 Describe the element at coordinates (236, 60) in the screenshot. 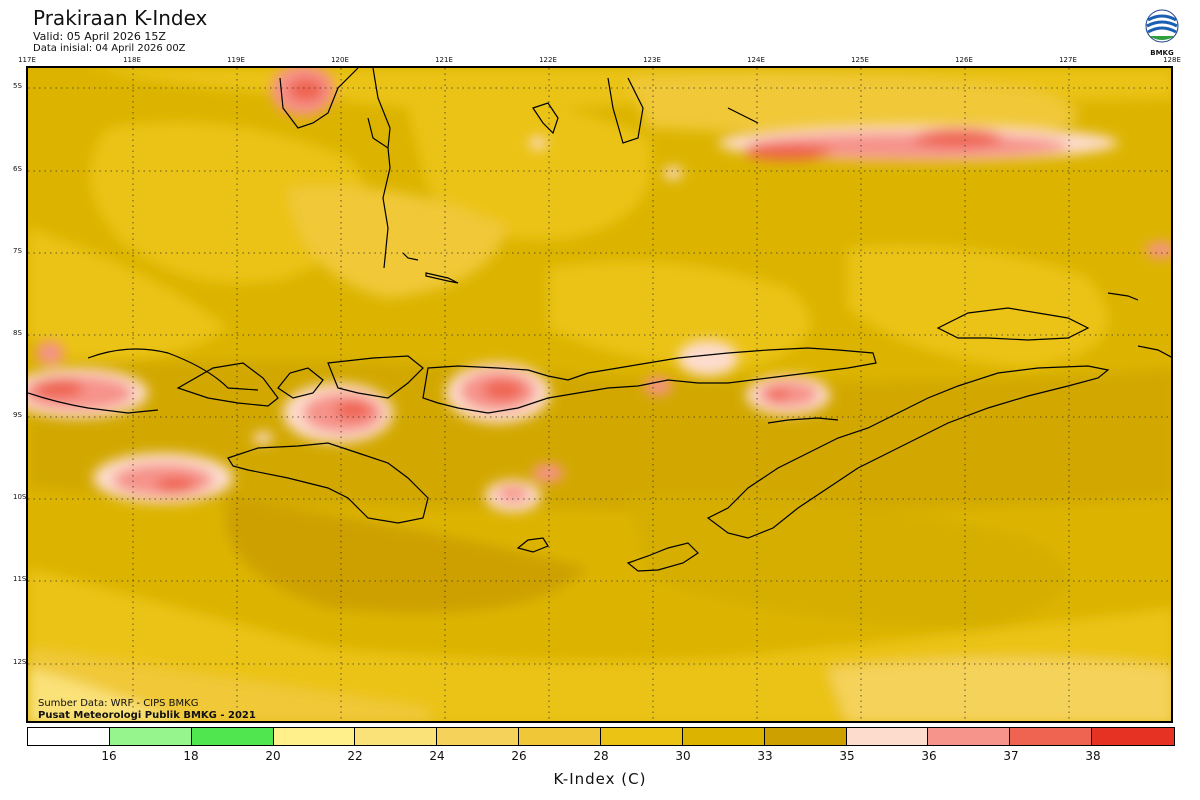

I see `lon-label: 119E` at that location.